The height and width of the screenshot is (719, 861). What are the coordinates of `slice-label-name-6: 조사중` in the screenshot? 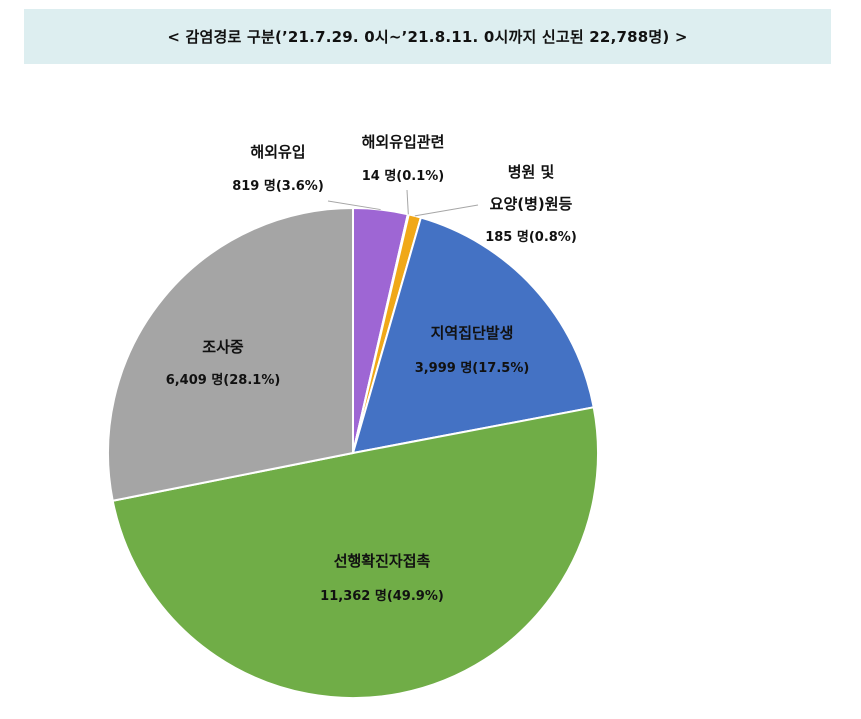 It's located at (223, 347).